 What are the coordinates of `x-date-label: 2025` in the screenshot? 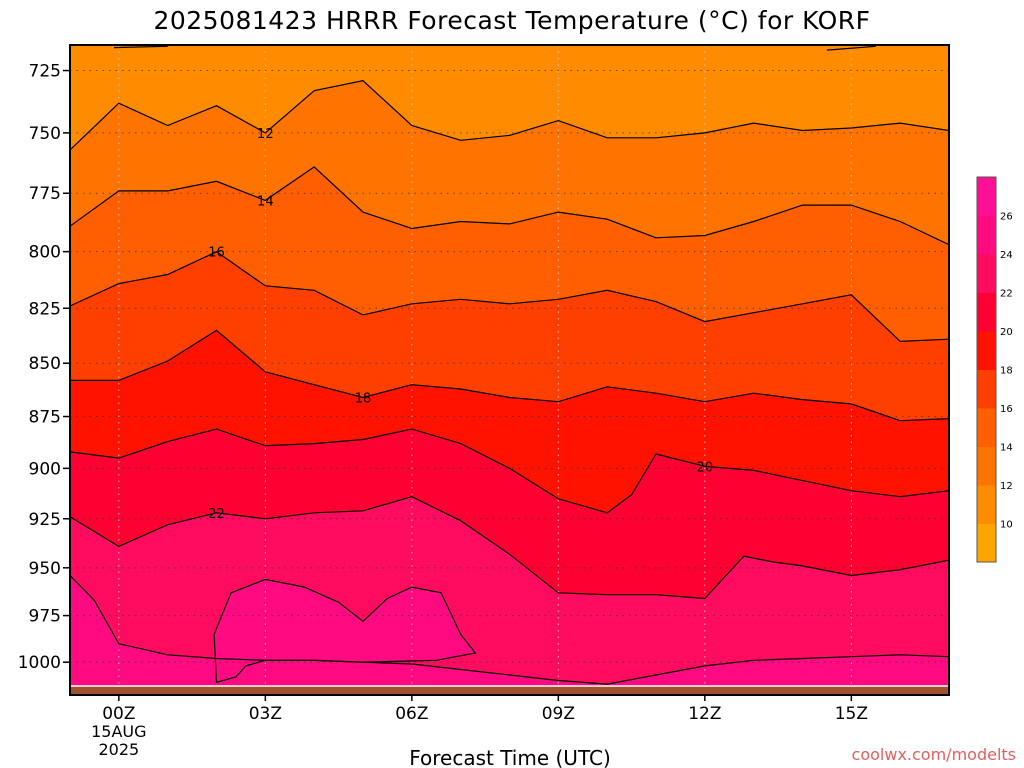 It's located at (118, 749).